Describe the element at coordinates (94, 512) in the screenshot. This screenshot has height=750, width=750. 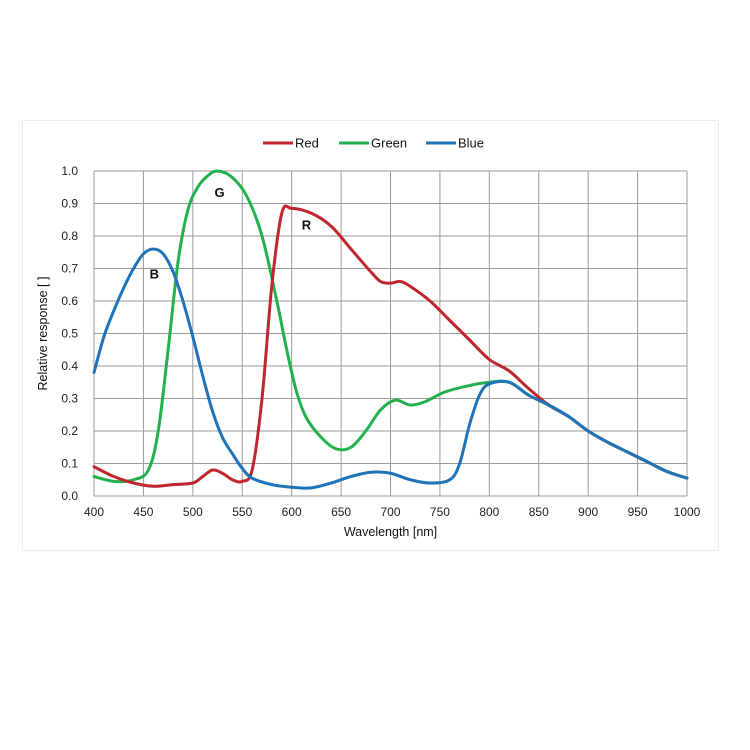
I see `x-tick-label: 400` at that location.